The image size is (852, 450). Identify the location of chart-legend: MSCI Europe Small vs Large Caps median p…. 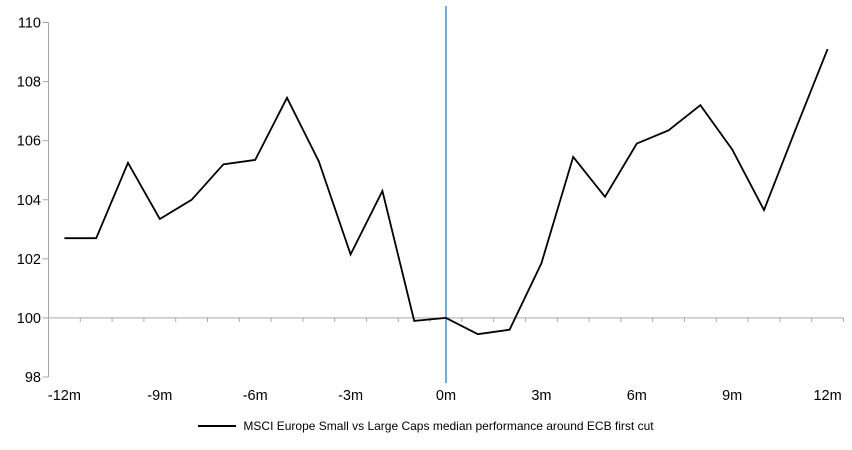
(426, 426).